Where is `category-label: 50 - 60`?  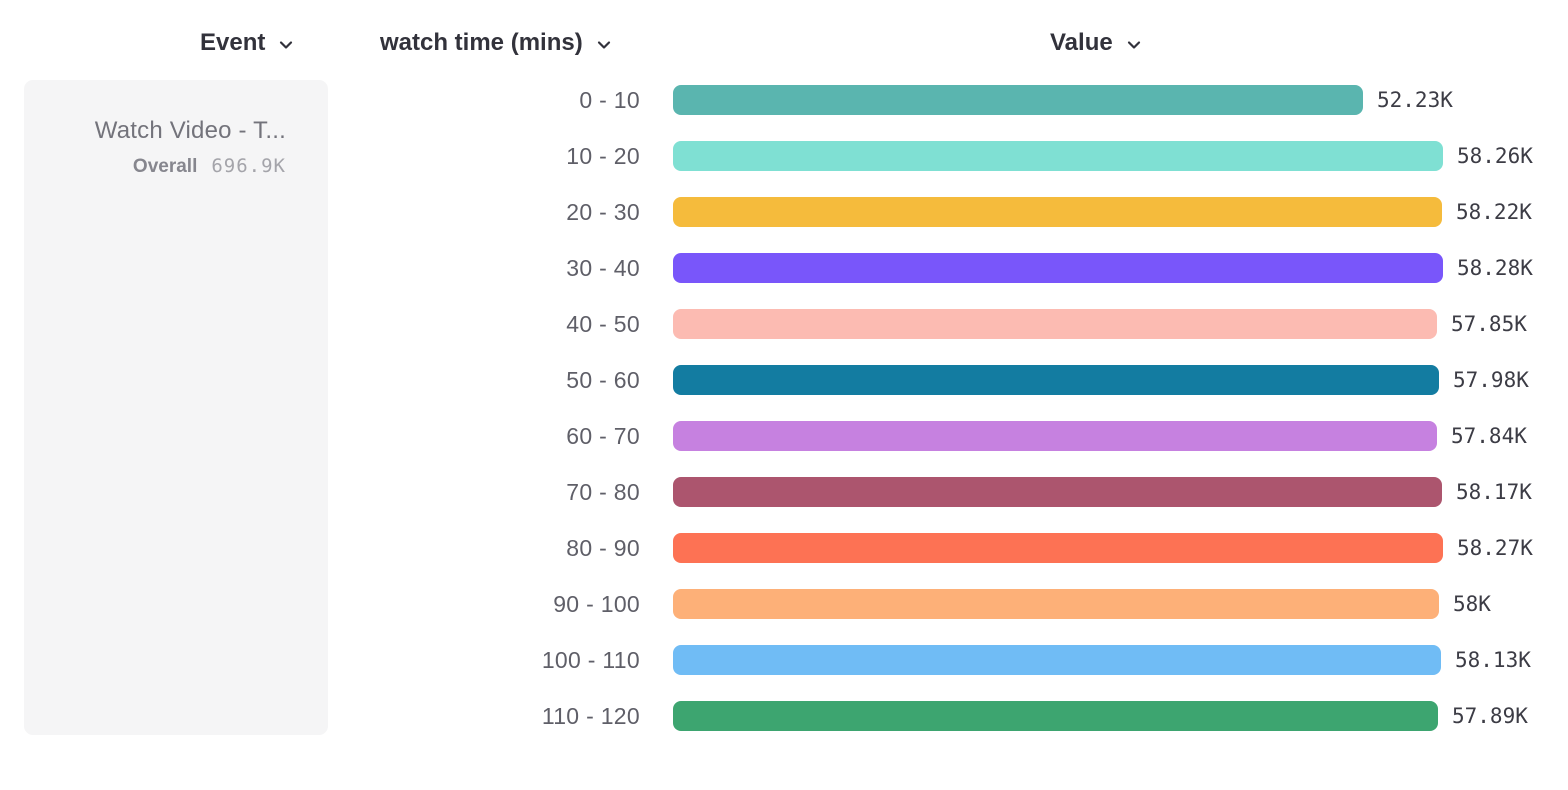
category-label: 50 - 60 is located at coordinates (603, 380).